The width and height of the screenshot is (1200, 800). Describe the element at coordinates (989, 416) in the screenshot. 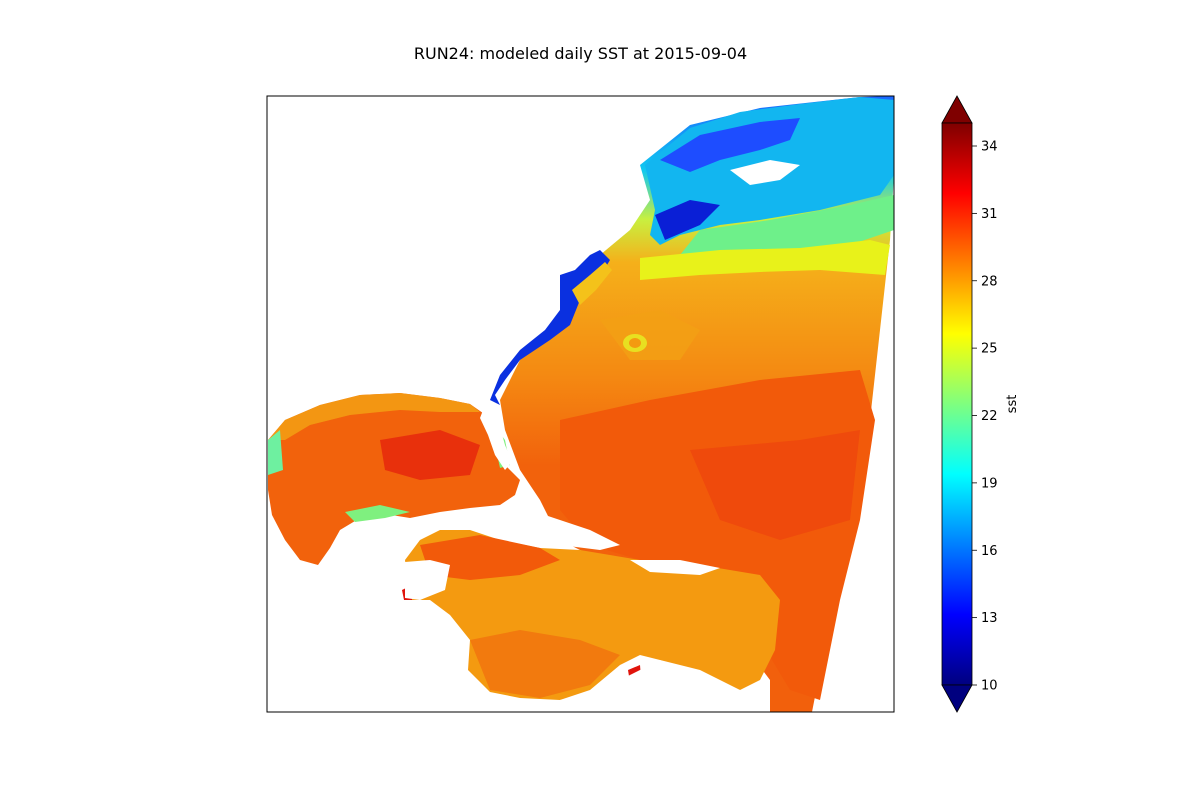

I see `colorbar-tick-label: 22` at that location.